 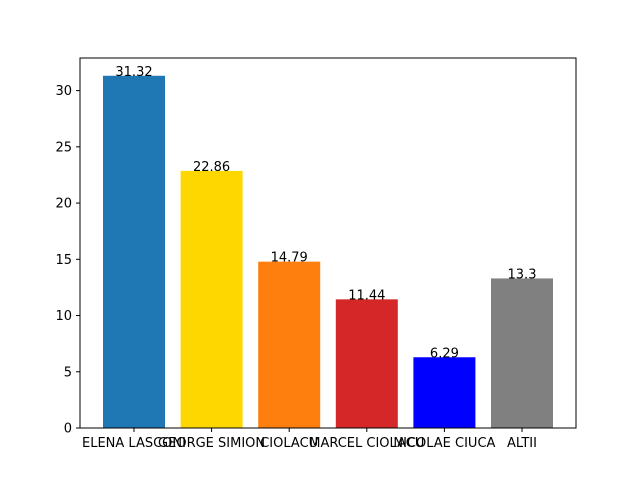 What do you see at coordinates (366, 295) in the screenshot?
I see `data-label: 11.44` at bounding box center [366, 295].